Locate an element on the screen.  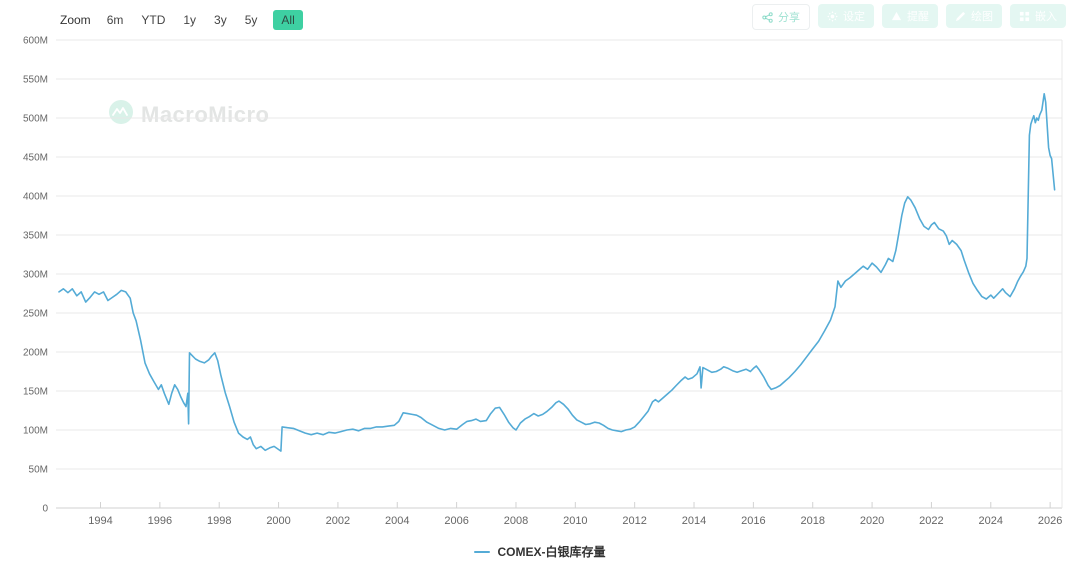
action-toolbar: 分享 设定 提醒 绘图 嵌入 is located at coordinates (909, 17).